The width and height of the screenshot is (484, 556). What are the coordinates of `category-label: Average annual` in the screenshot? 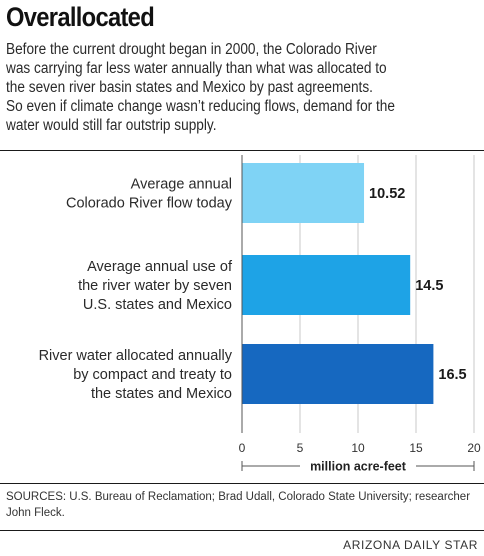 It's located at (181, 185).